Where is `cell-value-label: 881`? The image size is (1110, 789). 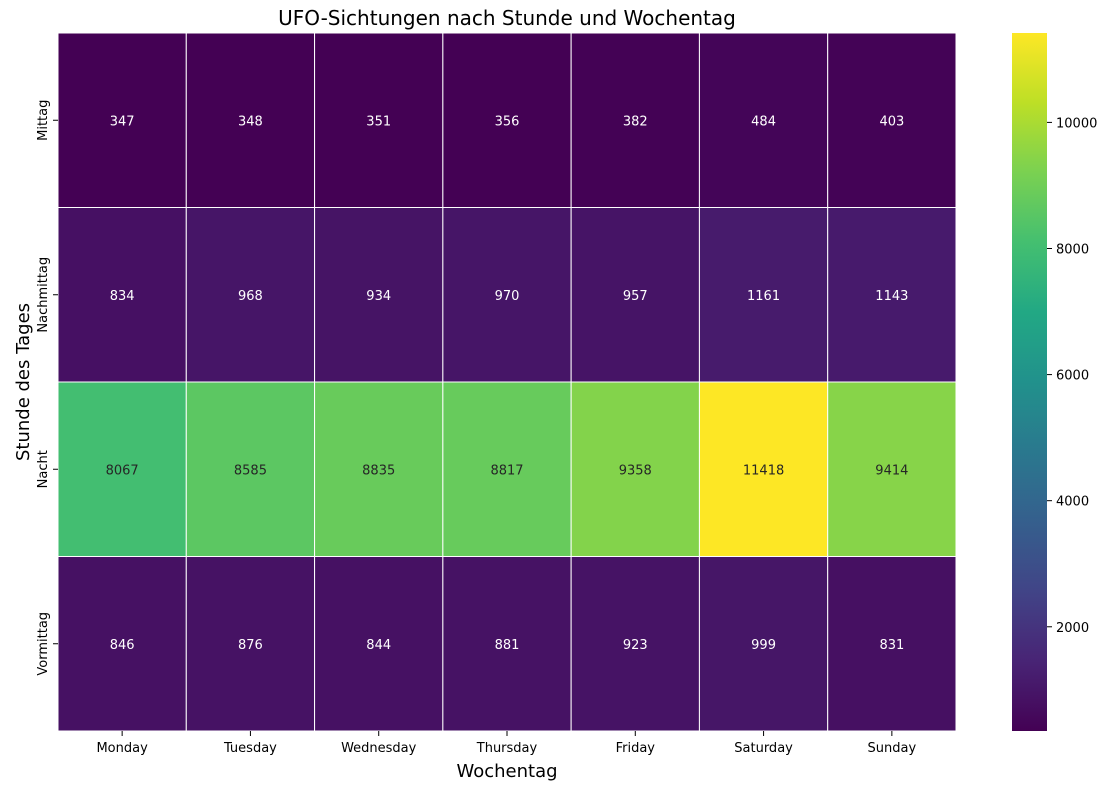
cell-value-label: 881 is located at coordinates (507, 645).